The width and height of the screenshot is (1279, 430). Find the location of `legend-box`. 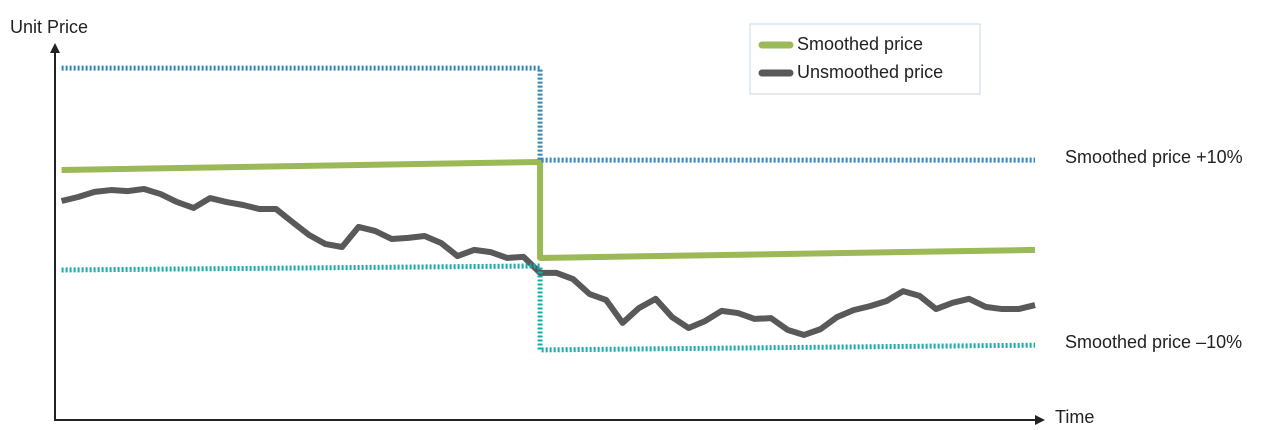

legend-box is located at coordinates (865, 59).